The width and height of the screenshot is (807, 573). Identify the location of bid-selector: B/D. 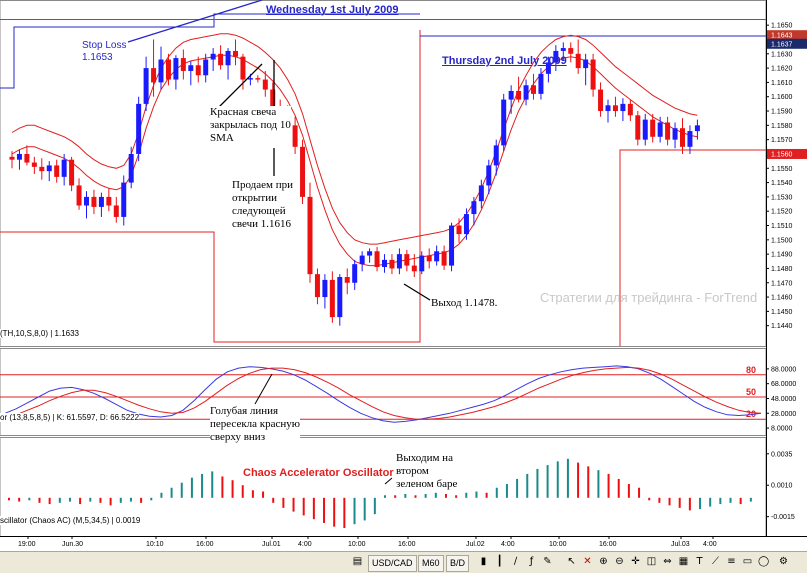
(458, 563).